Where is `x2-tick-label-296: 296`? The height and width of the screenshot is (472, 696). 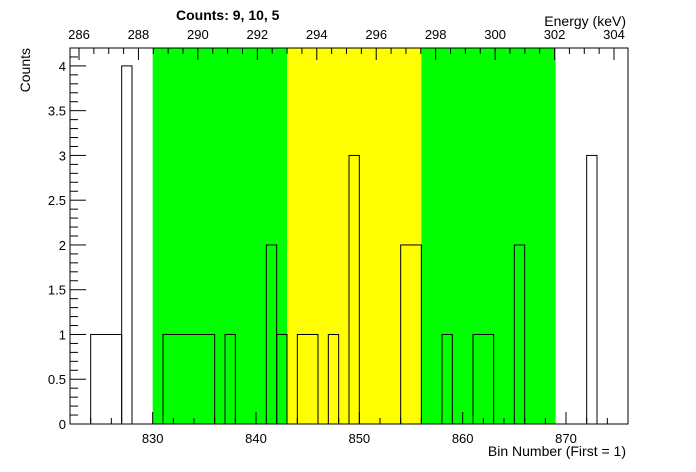
x2-tick-label-296: 296 is located at coordinates (376, 34).